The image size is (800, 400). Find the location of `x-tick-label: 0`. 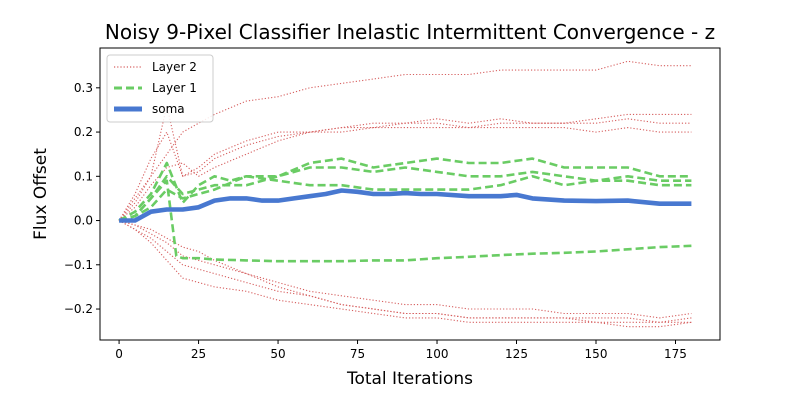

x-tick-label: 0 is located at coordinates (119, 354).